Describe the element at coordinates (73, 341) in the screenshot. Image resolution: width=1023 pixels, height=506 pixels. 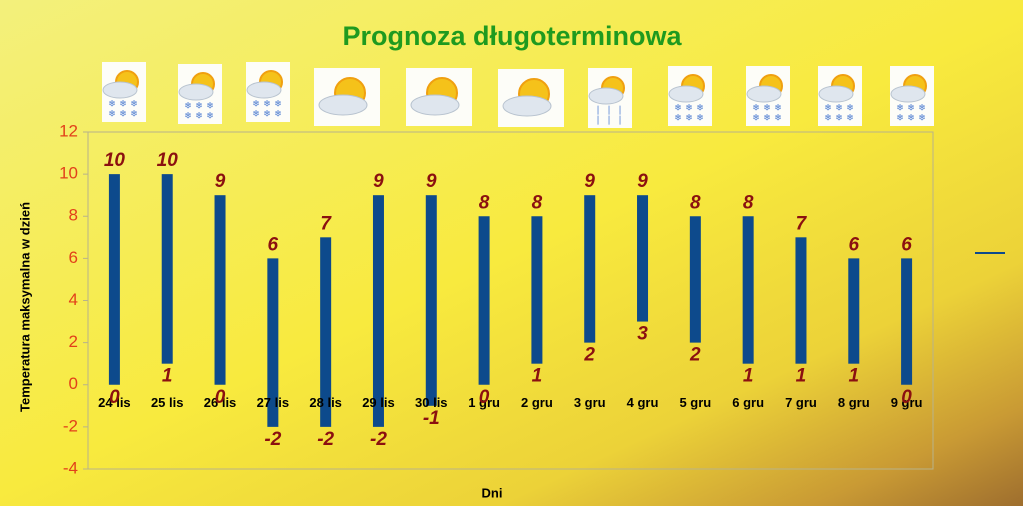
I see `y-tick-label: 2` at that location.